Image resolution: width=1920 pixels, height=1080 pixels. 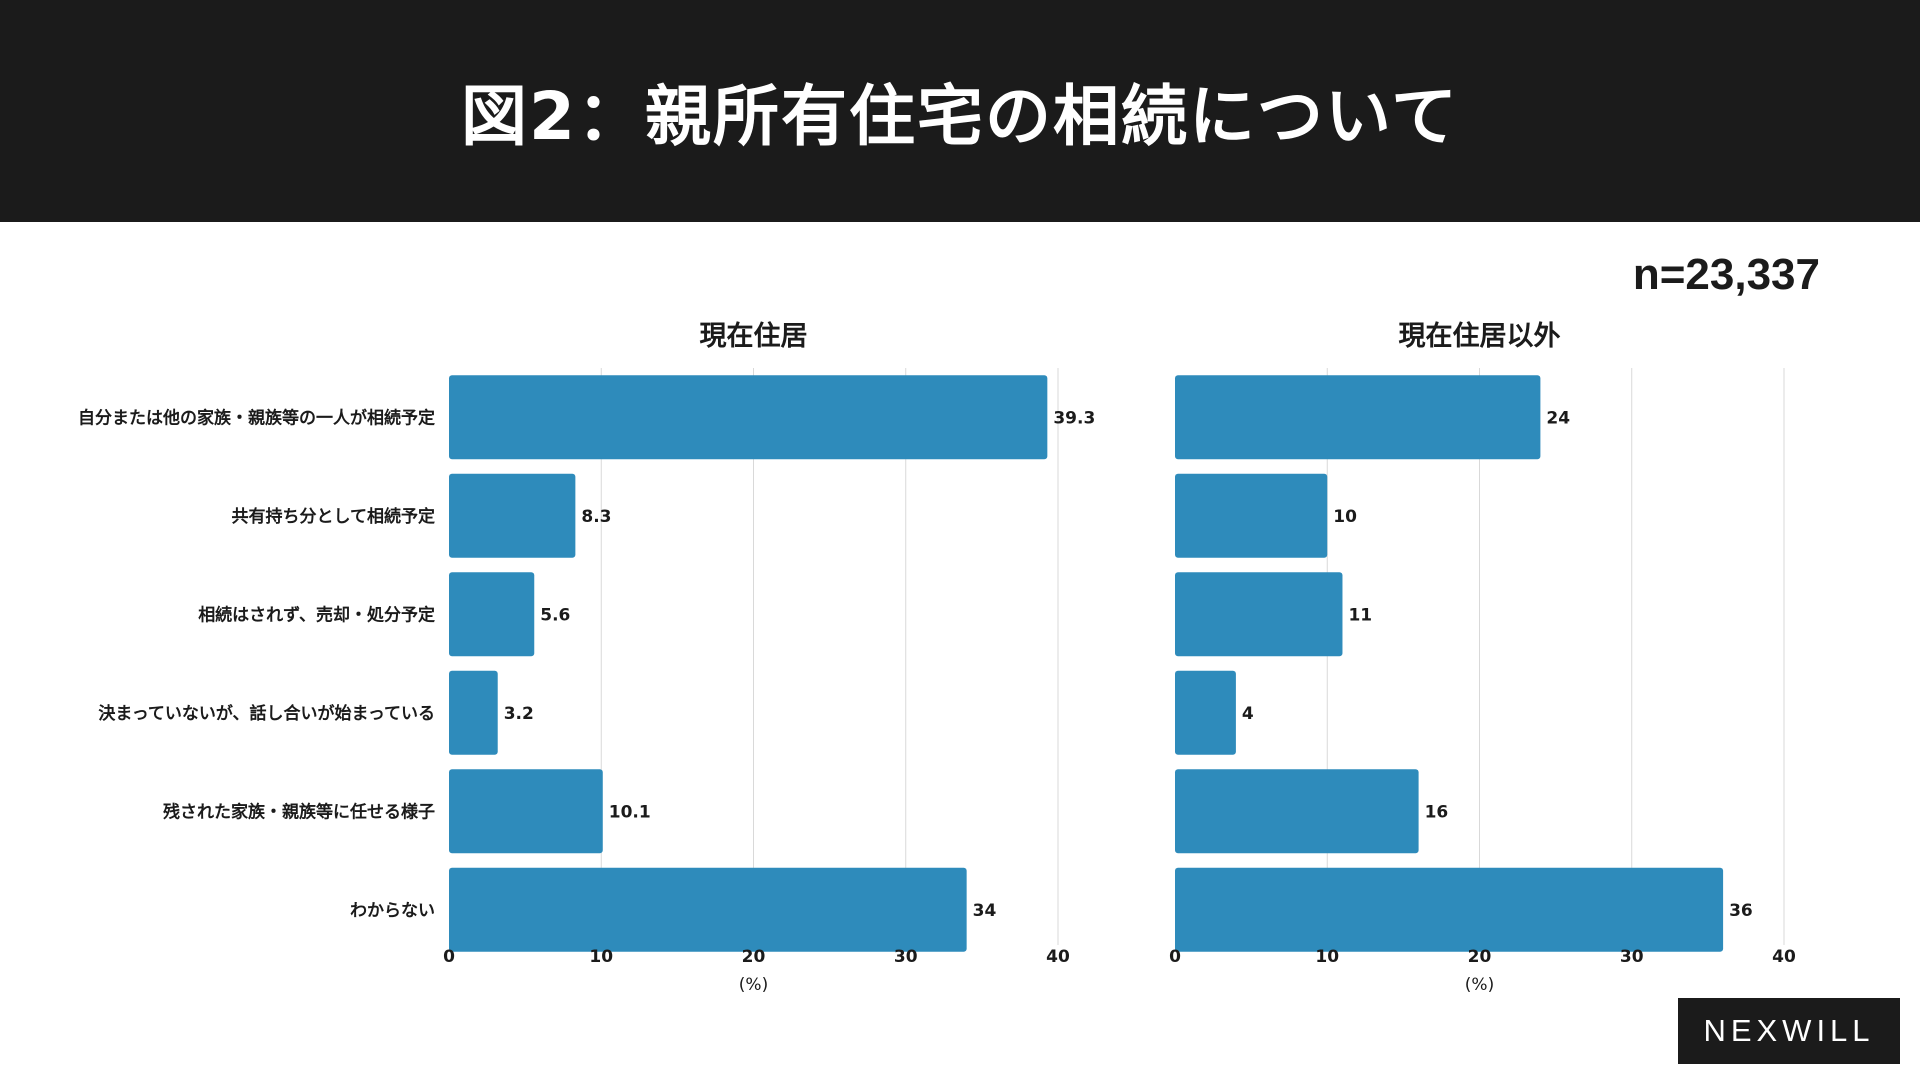 What do you see at coordinates (1558, 418) in the screenshot?
I see `data-label: 24` at bounding box center [1558, 418].